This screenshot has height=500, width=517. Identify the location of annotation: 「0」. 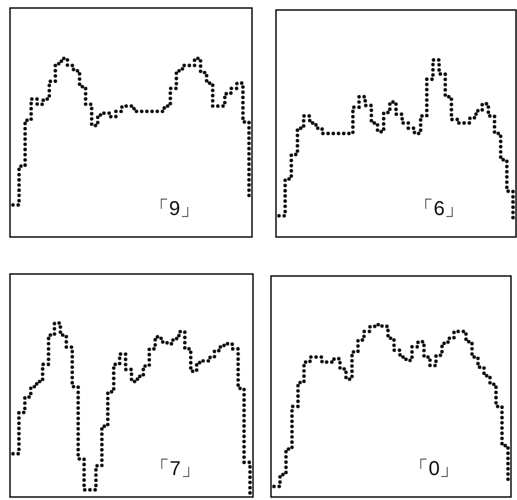
(434, 469).